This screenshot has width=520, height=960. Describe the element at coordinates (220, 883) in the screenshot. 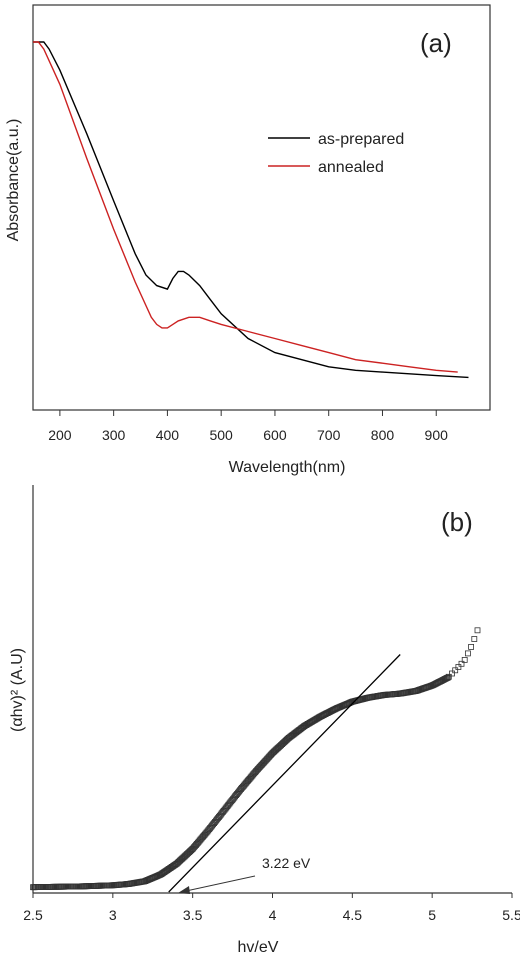

I see `annotation-arrow` at that location.